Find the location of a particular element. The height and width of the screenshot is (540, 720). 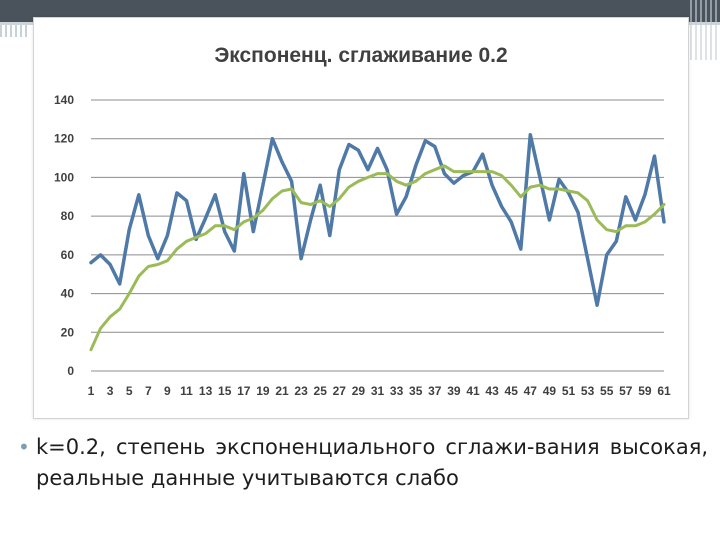

y-tick-label: 140 is located at coordinates (64, 100).